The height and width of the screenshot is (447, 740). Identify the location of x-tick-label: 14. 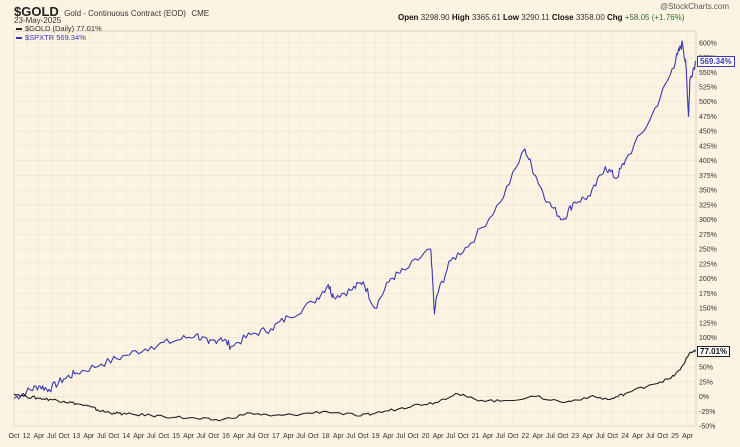
(126, 436).